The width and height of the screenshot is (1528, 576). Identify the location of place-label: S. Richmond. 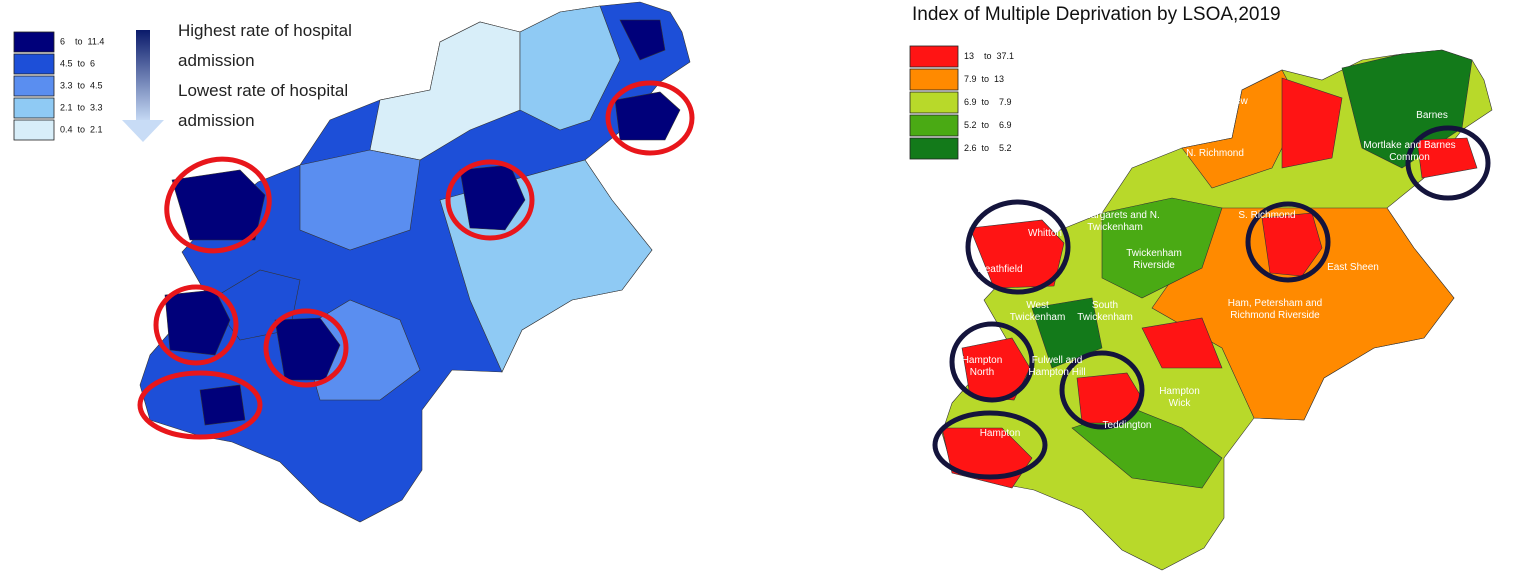
(1267, 215).